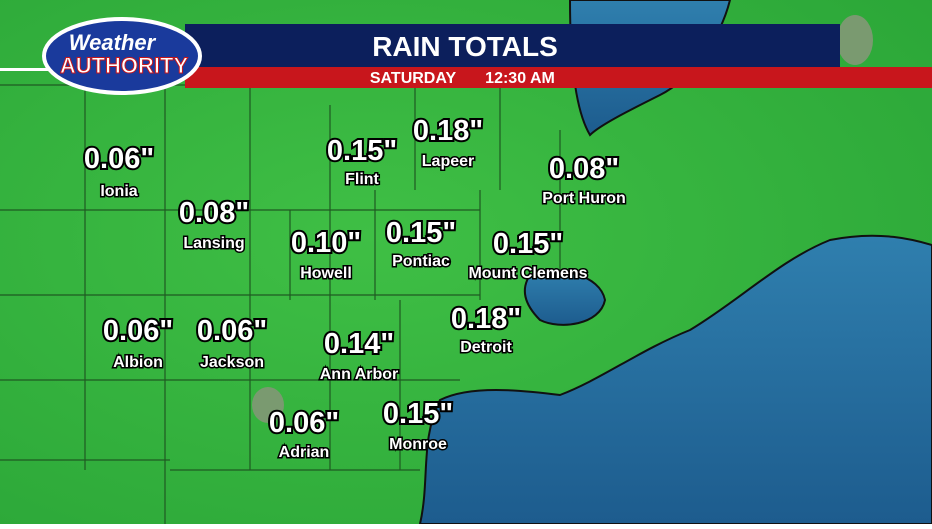 The height and width of the screenshot is (529, 932). I want to click on subtitle-bar, so click(558, 77).